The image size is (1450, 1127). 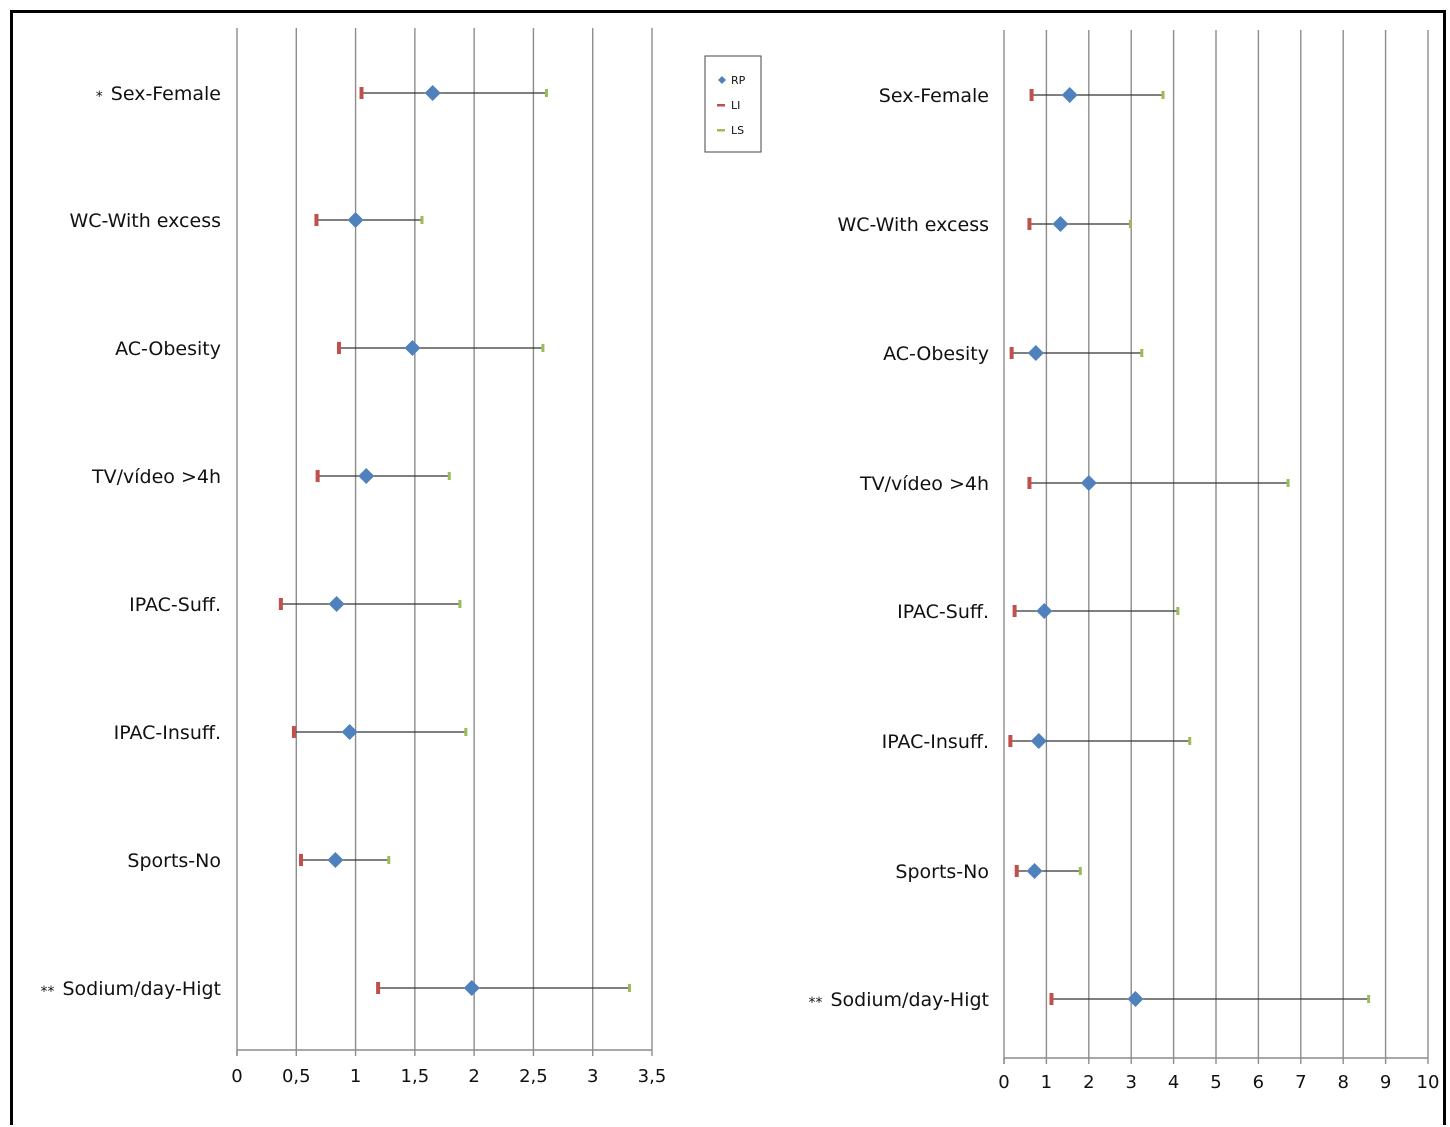 I want to click on x-tick-label: 0,5, so click(x=296, y=1076).